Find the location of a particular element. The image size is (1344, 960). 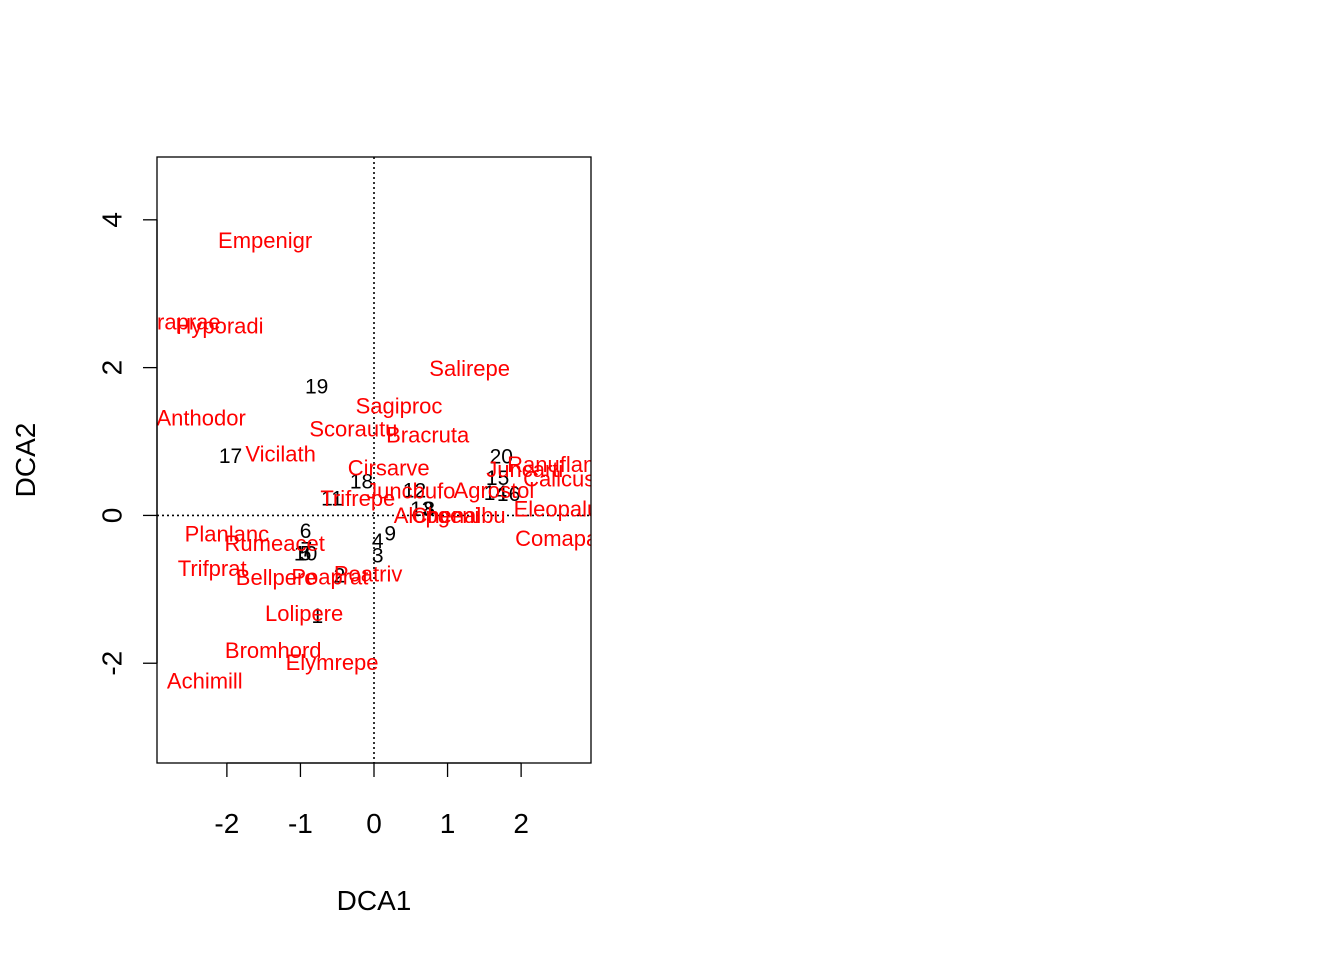

species-label-juncarti: Juncarti is located at coordinates (524, 469).